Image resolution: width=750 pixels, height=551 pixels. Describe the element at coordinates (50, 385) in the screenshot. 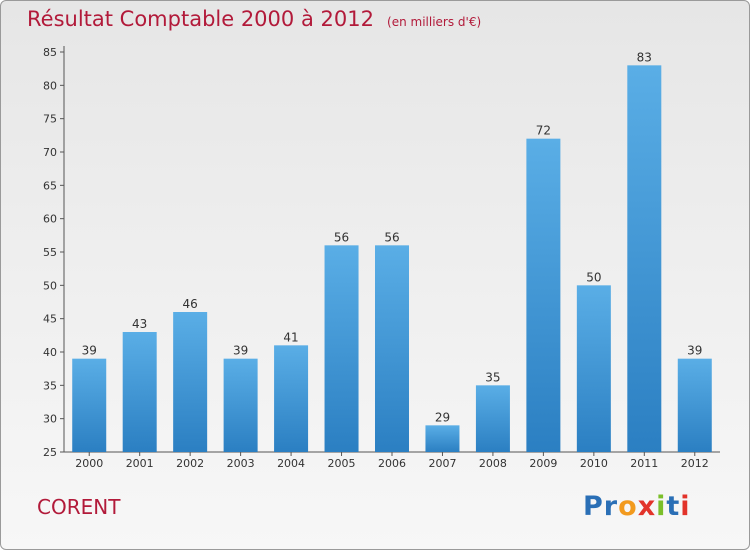

I see `y-tick-label: 35` at that location.